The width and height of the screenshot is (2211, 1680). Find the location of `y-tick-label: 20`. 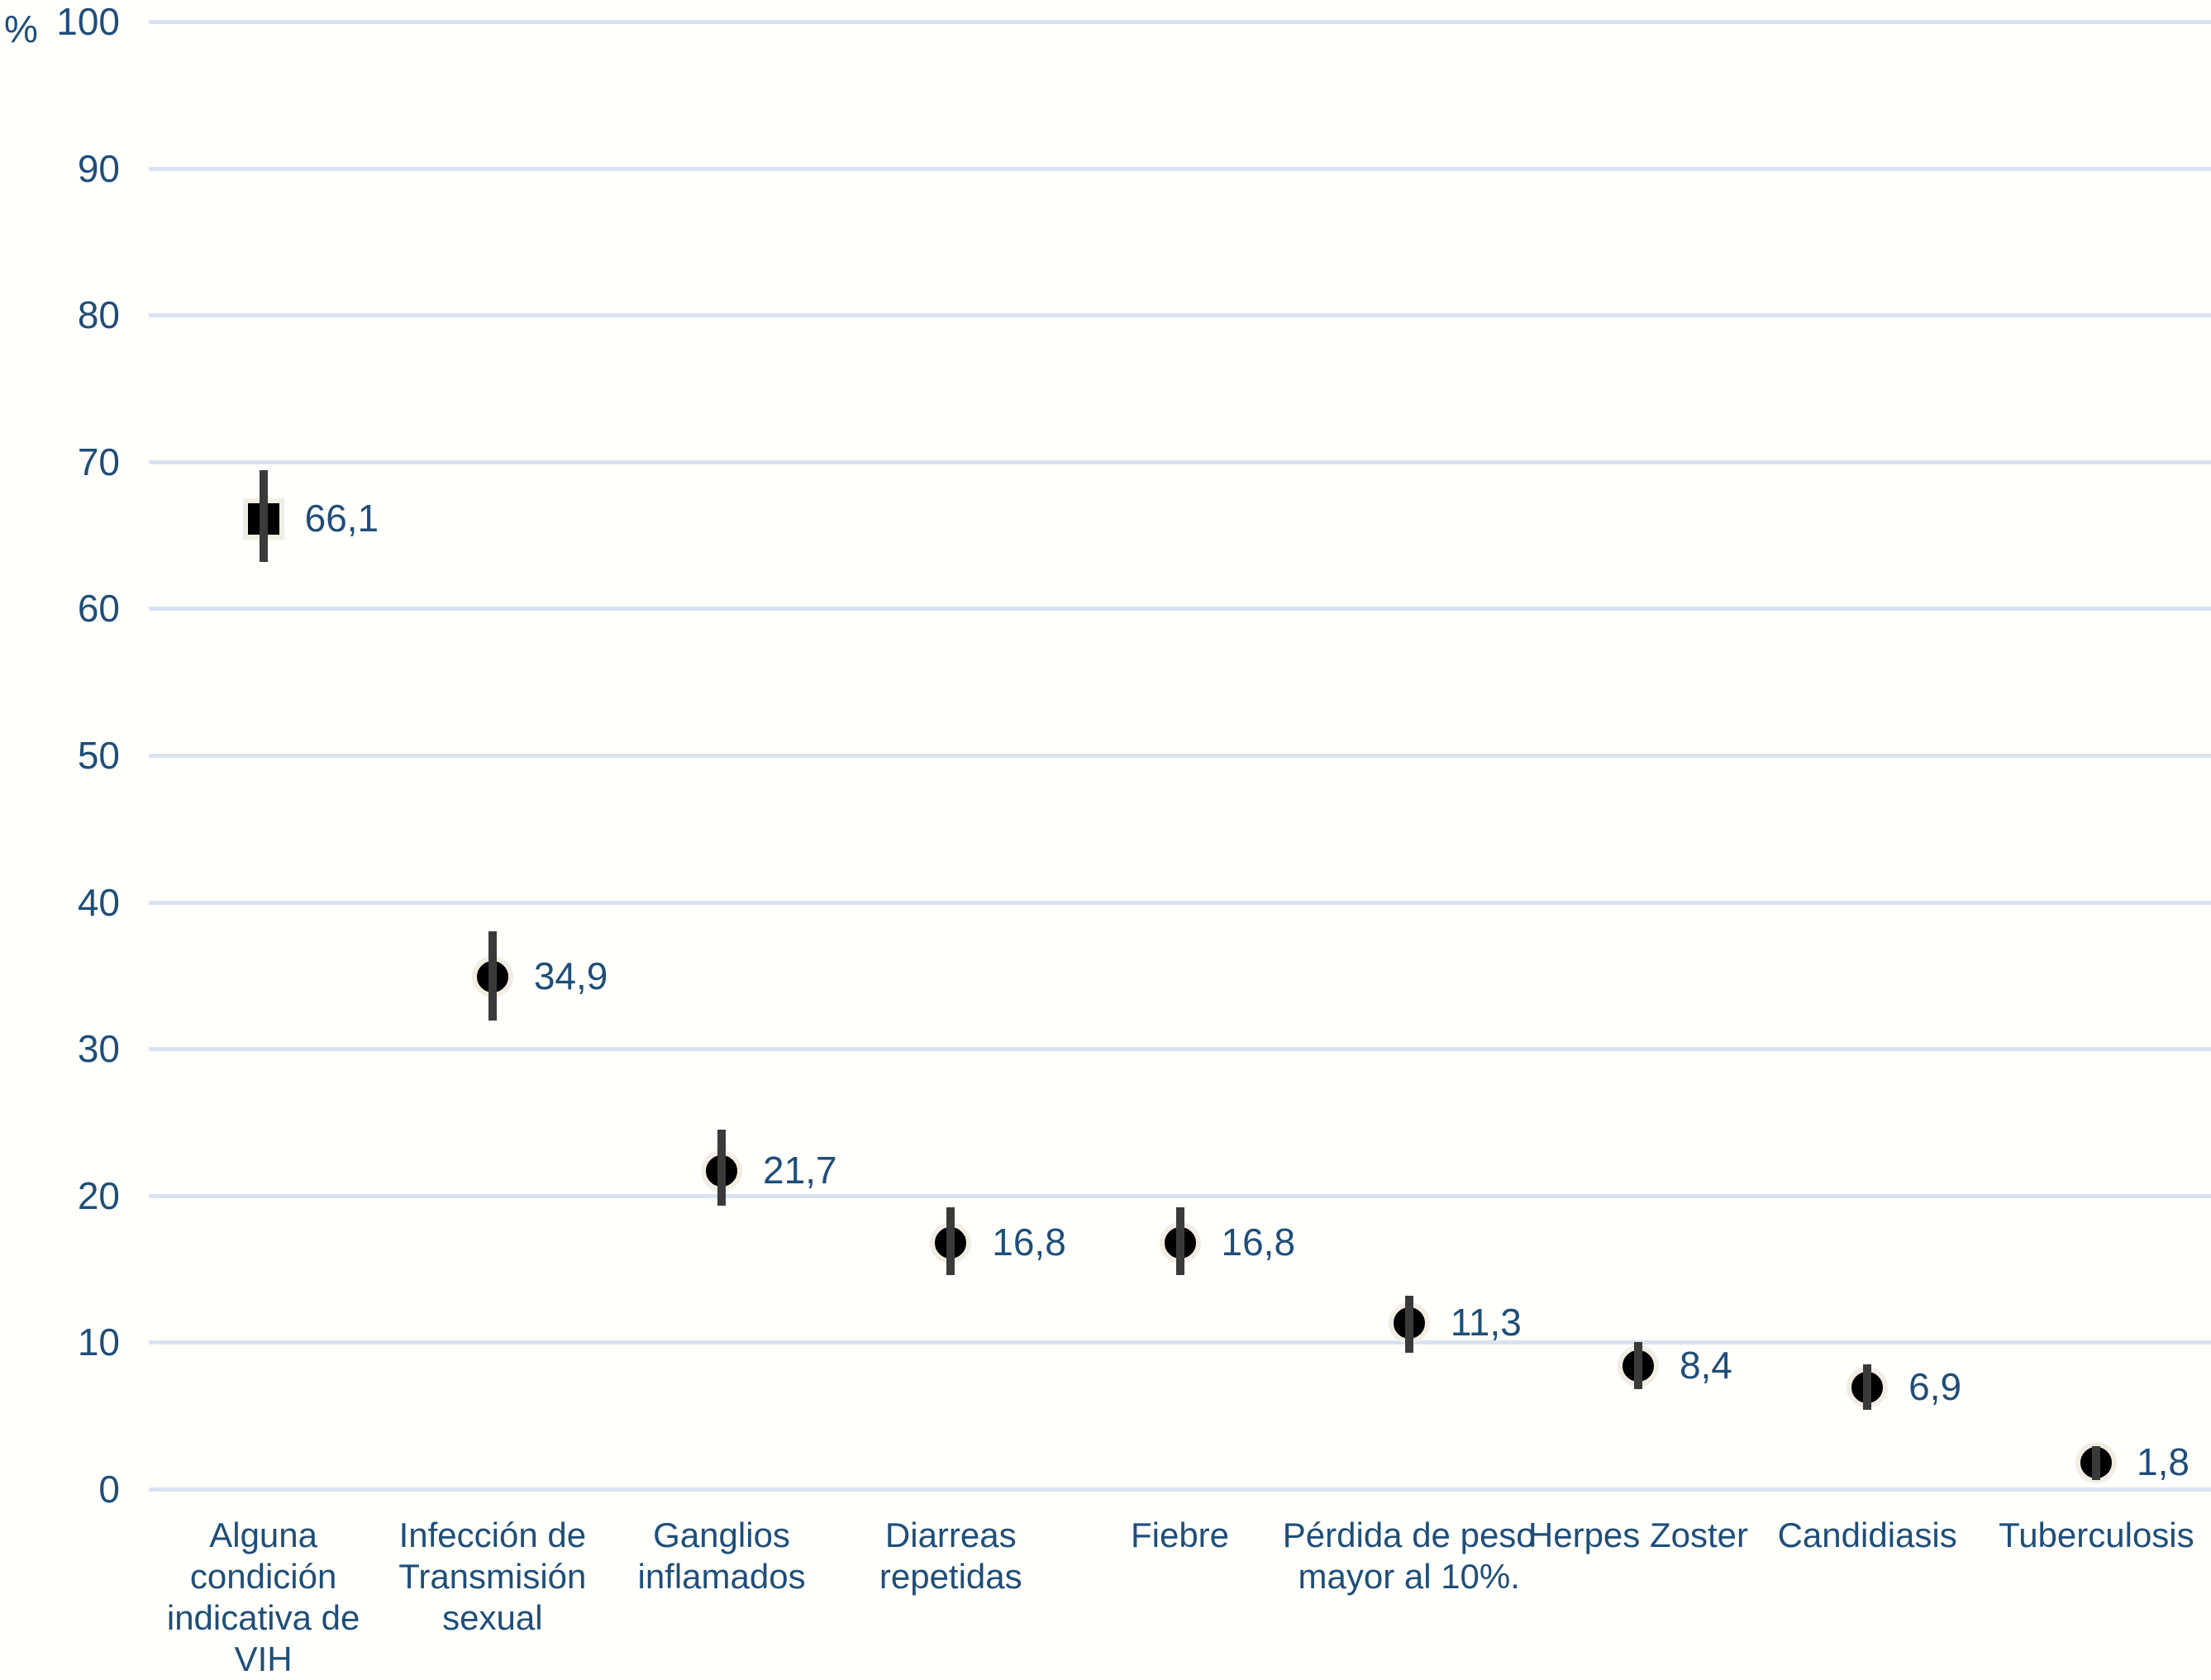

y-tick-label: 20 is located at coordinates (98, 1195).